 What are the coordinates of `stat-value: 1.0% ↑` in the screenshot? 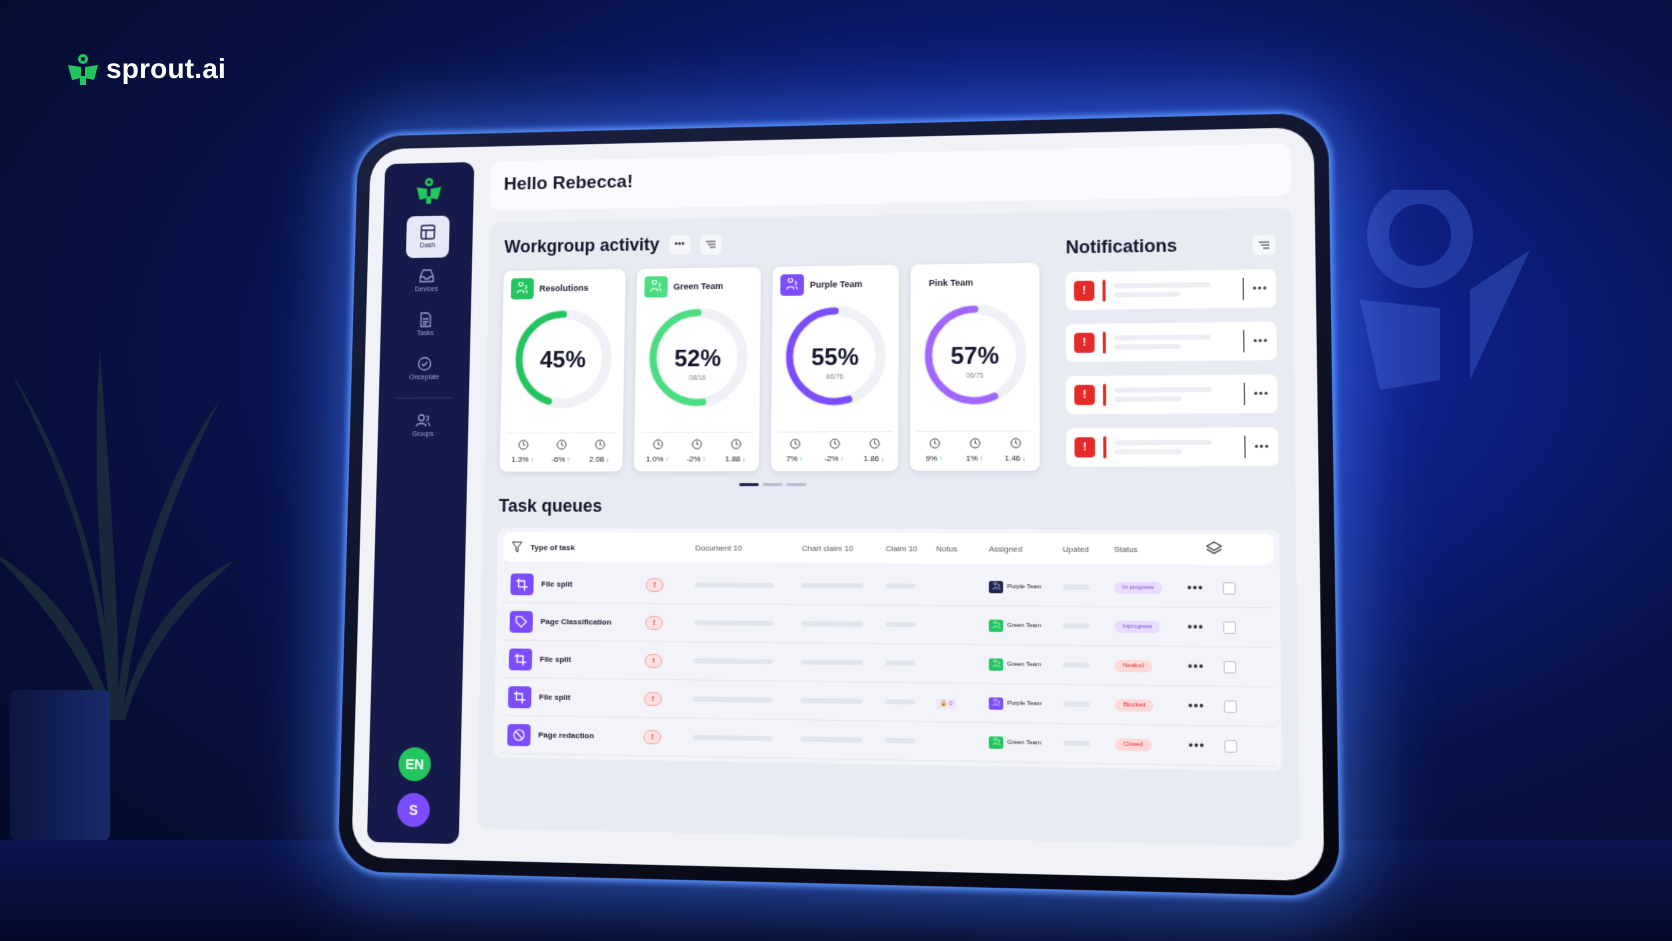 It's located at (657, 459).